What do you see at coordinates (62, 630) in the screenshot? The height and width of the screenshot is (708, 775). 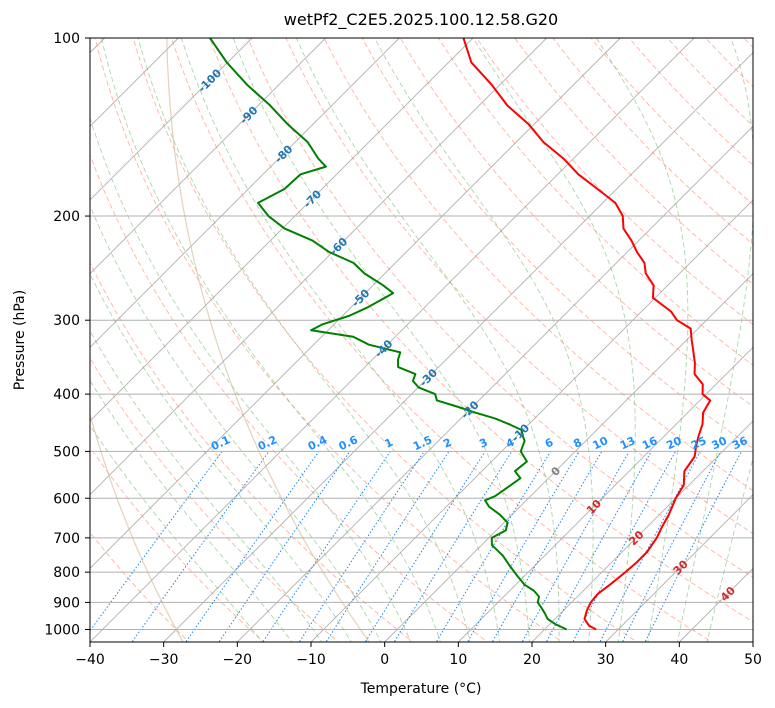 I see `y-tick-label: 1000` at bounding box center [62, 630].